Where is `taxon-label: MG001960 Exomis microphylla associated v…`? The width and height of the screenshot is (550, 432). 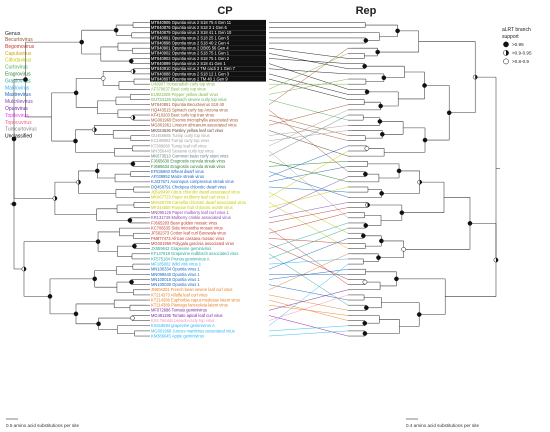
taxon-label: MG001960 Exomis microphylla associated v… is located at coordinates (194, 120).